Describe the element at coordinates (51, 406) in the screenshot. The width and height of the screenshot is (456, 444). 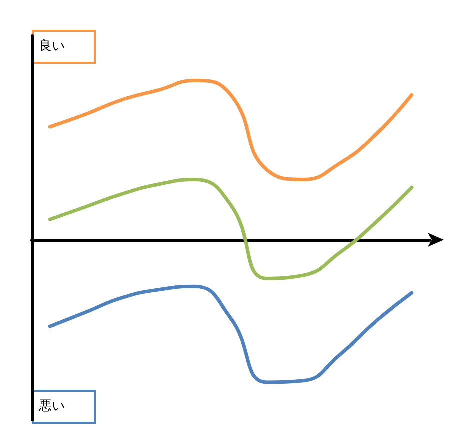
I see `text: 悪い` at that location.